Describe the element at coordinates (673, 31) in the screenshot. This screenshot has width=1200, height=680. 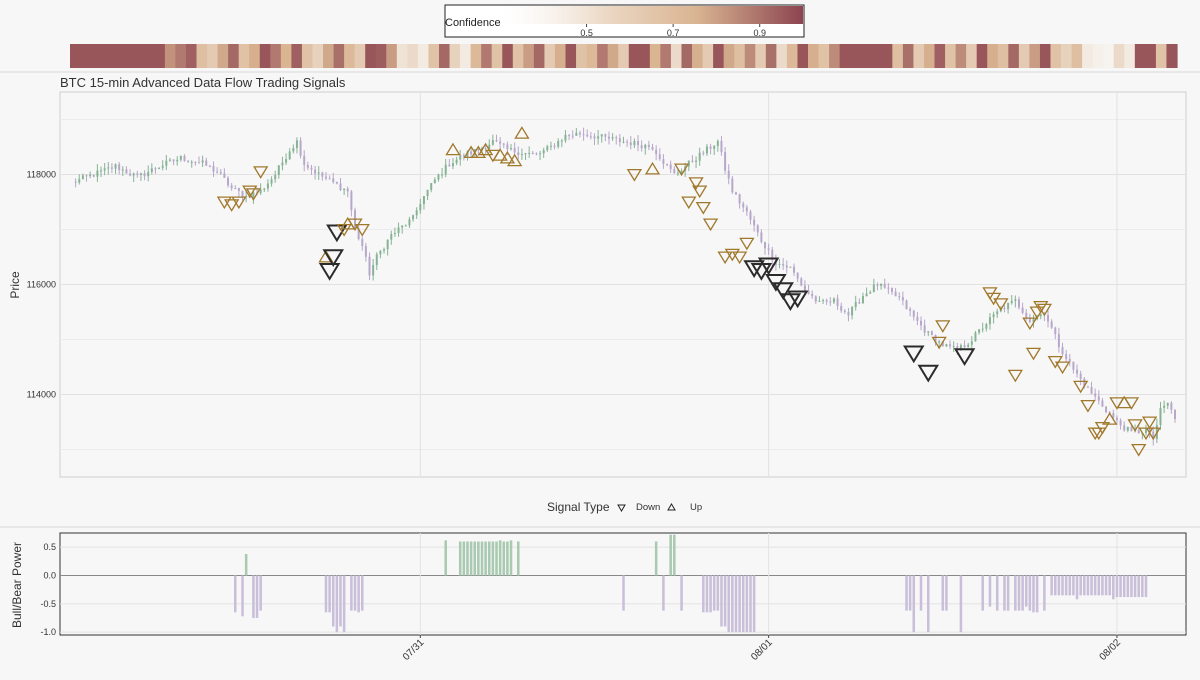
I see `legend-ticks: 0.5 0.7 0.9` at that location.